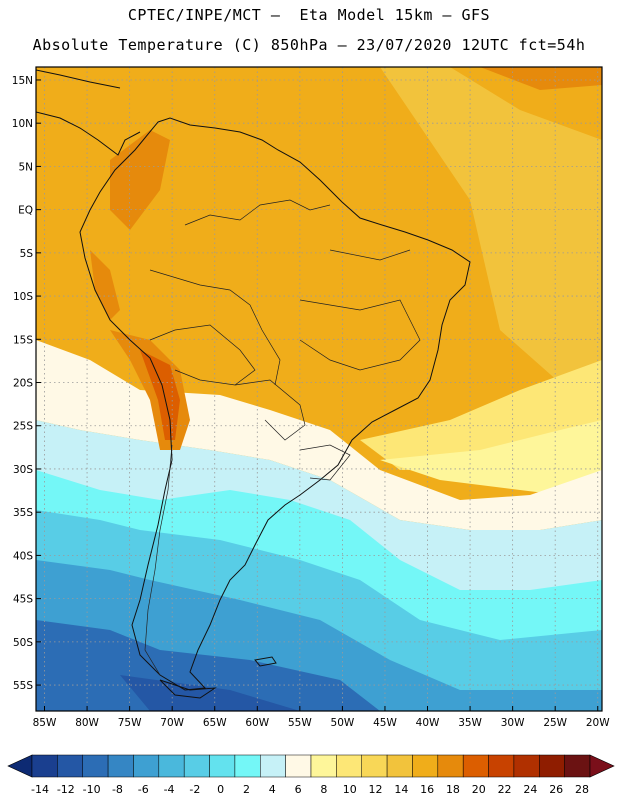 The image size is (618, 800). What do you see at coordinates (556, 789) in the screenshot?
I see `colorbar-label: 26` at bounding box center [556, 789].